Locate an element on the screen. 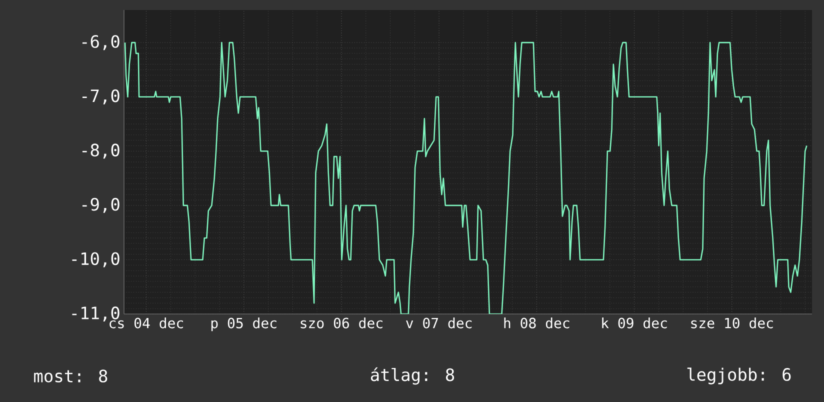 The height and width of the screenshot is (402, 824). x-tick-label: p 05 dec is located at coordinates (243, 325).